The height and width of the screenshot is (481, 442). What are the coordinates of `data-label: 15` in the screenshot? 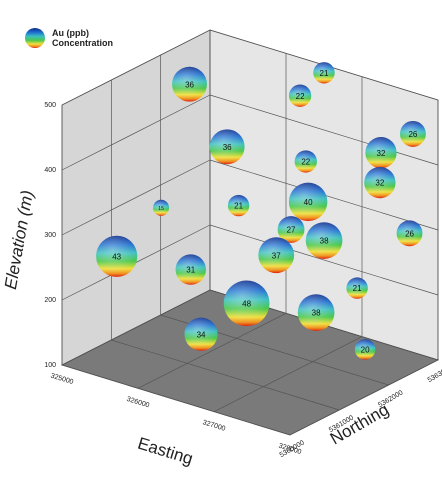 It's located at (161, 209).